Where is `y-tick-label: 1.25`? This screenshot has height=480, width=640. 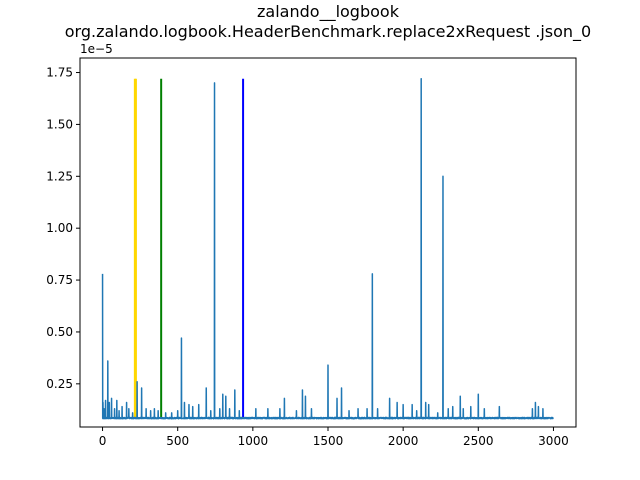
y-tick-label: 1.25 is located at coordinates (59, 176).